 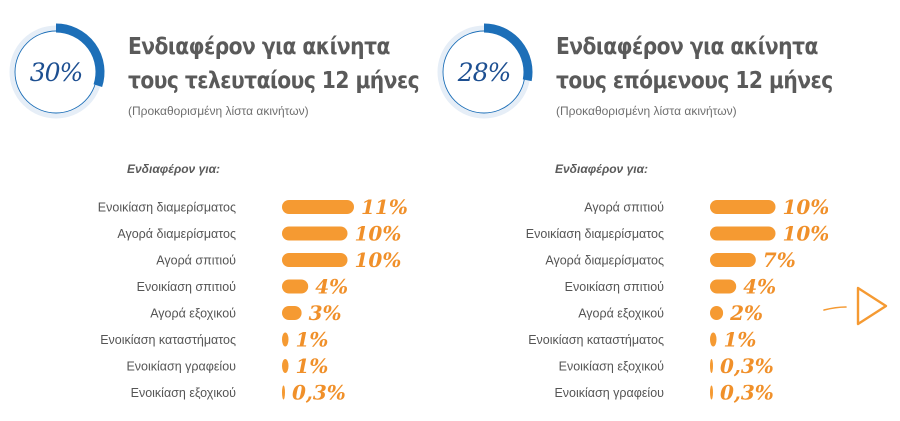 What do you see at coordinates (856, 306) in the screenshot?
I see `next-arrow-icon` at bounding box center [856, 306].